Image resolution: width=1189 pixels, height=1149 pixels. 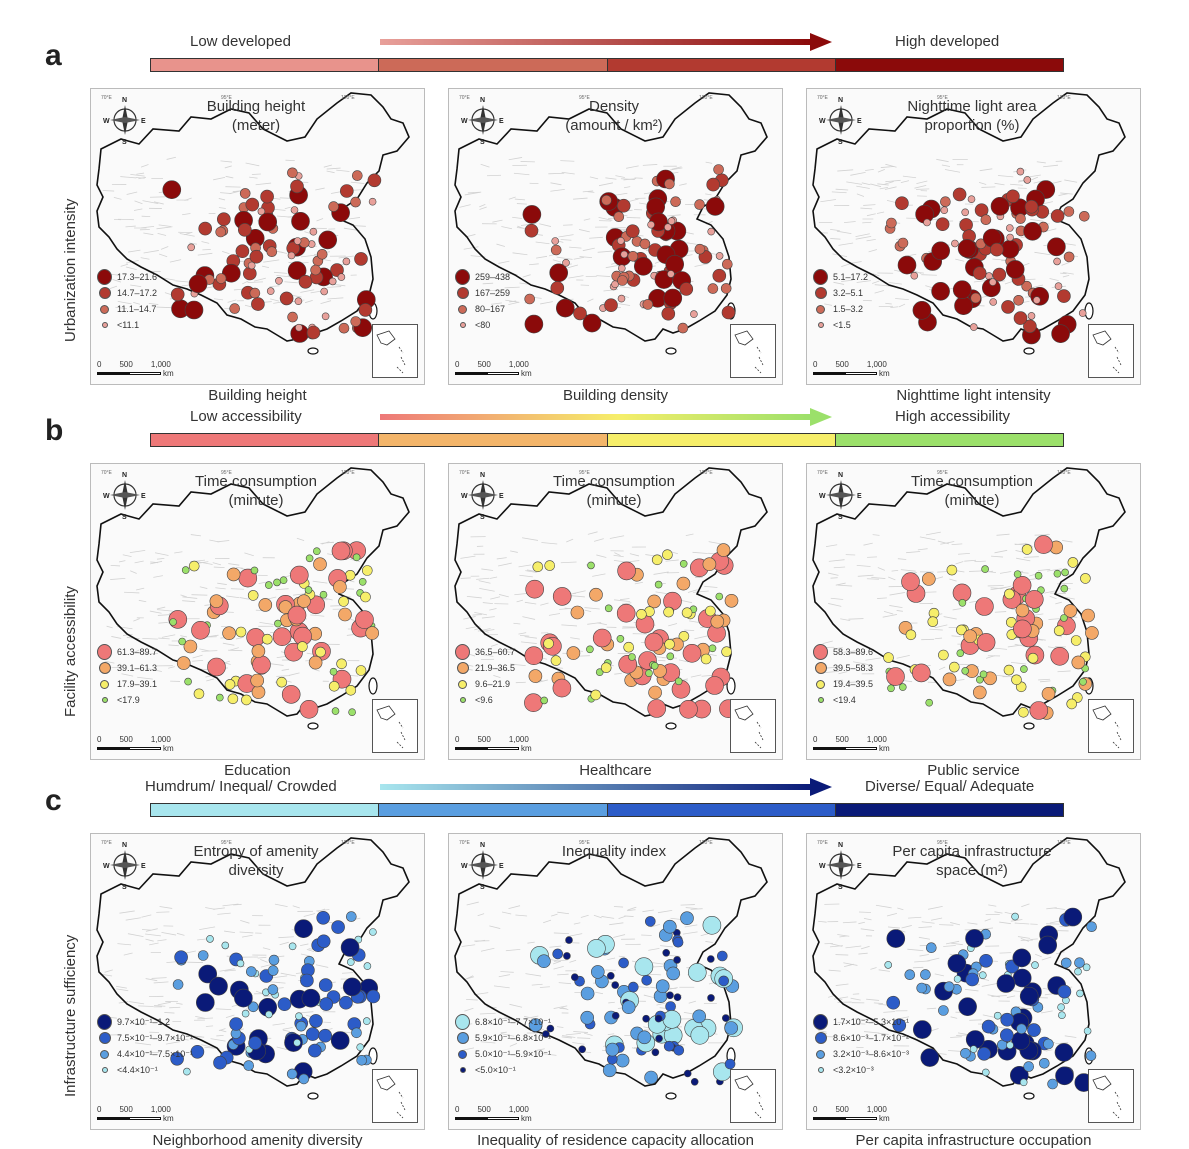 What do you see at coordinates (485, 700) in the screenshot?
I see `legend-item: <9.6` at bounding box center [485, 700].